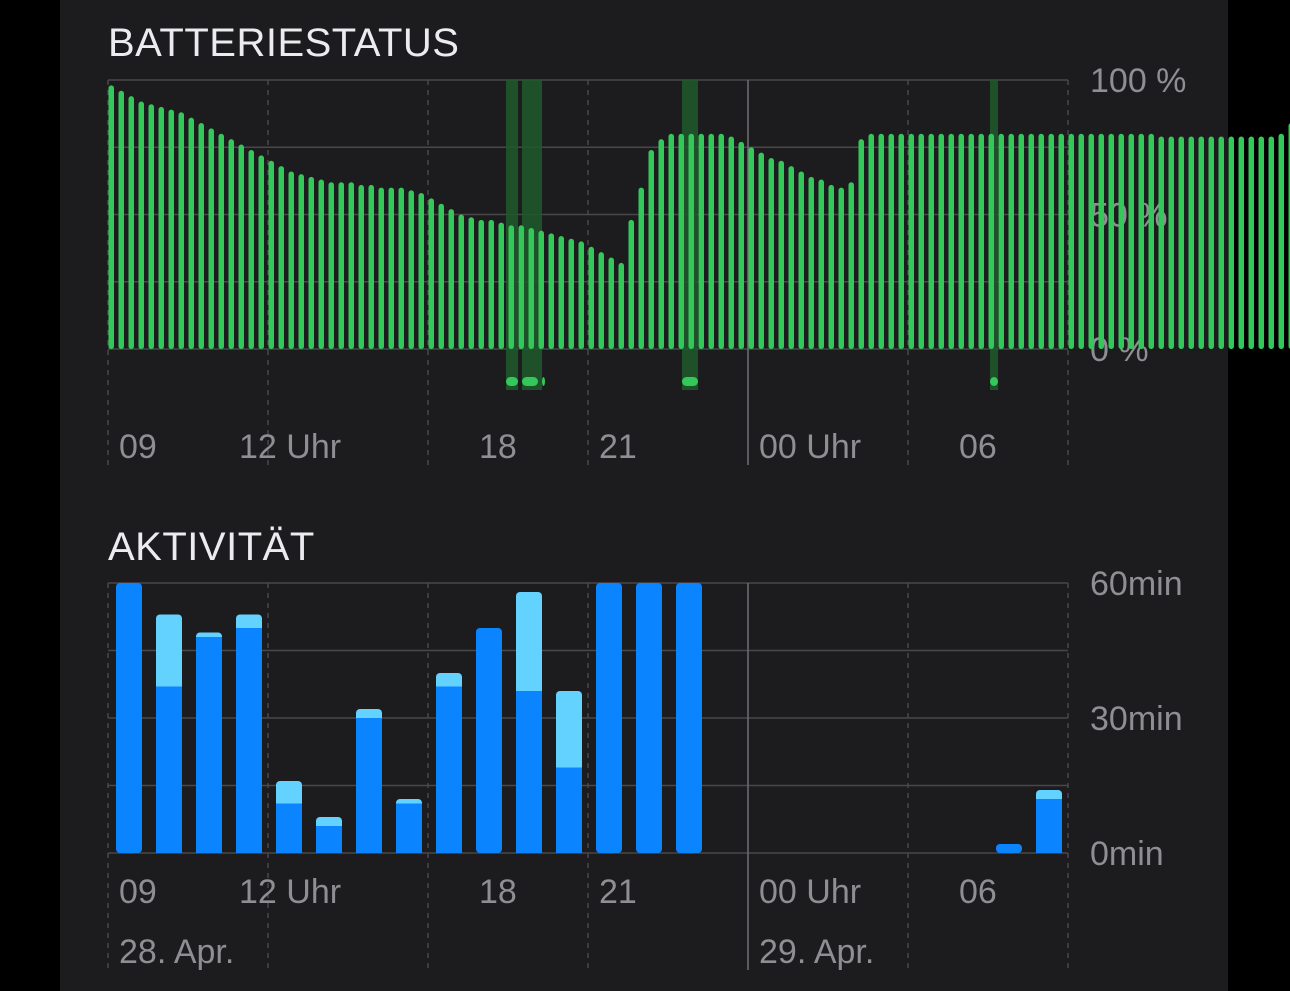 The width and height of the screenshot is (1290, 991). Describe the element at coordinates (1136, 719) in the screenshot. I see `y-axis-label: 30min` at that location.